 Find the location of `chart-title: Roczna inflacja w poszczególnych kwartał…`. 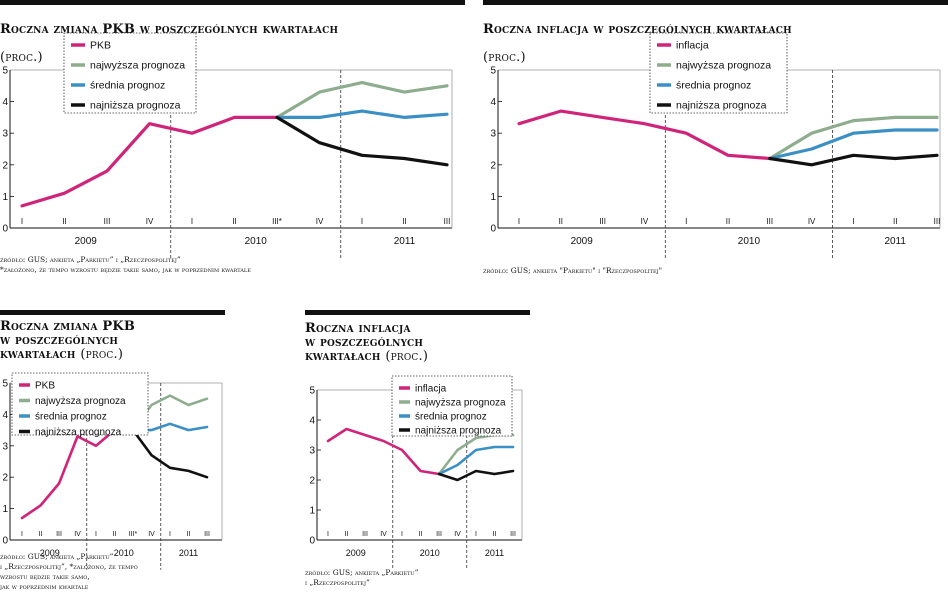

chart-title: Roczna inflacja w poszczególnych kwartał… is located at coordinates (367, 342).